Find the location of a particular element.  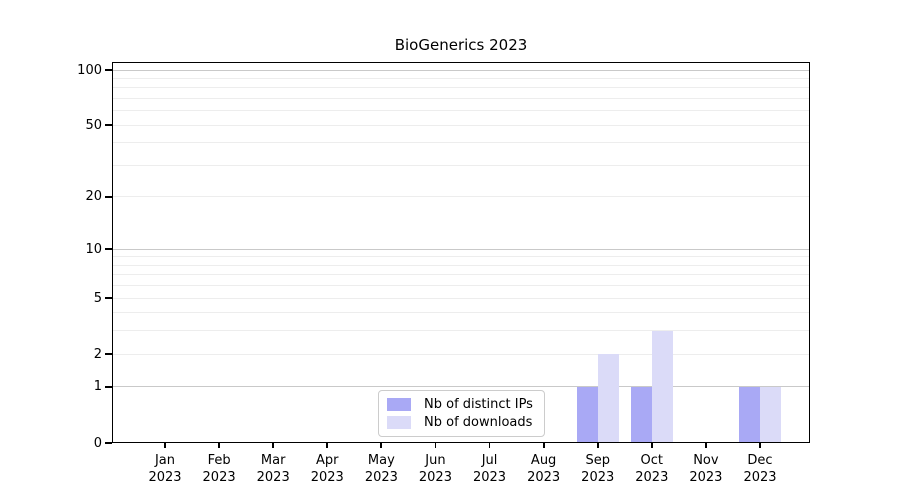

y-tick-label: 100 is located at coordinates (89, 70).